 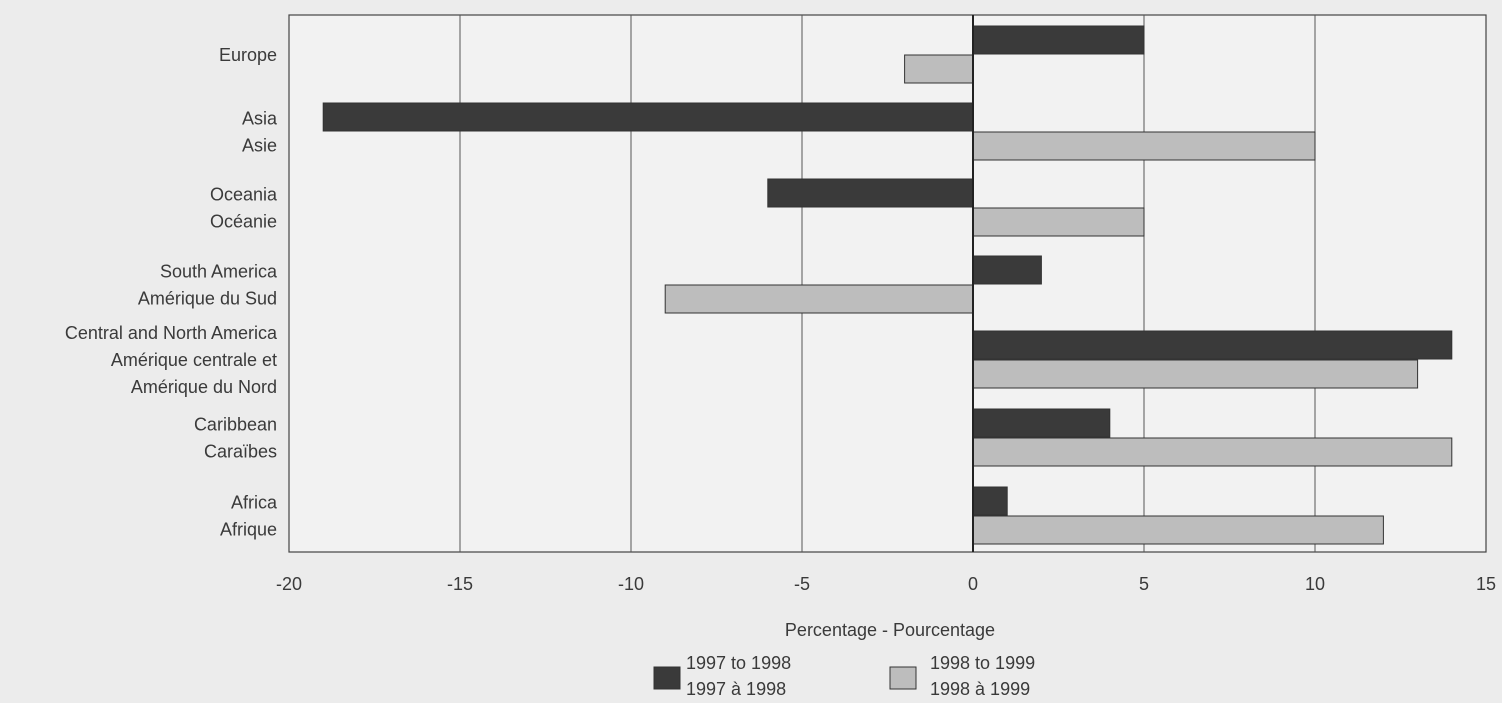 What do you see at coordinates (973, 584) in the screenshot?
I see `x-tick-label: 0` at bounding box center [973, 584].